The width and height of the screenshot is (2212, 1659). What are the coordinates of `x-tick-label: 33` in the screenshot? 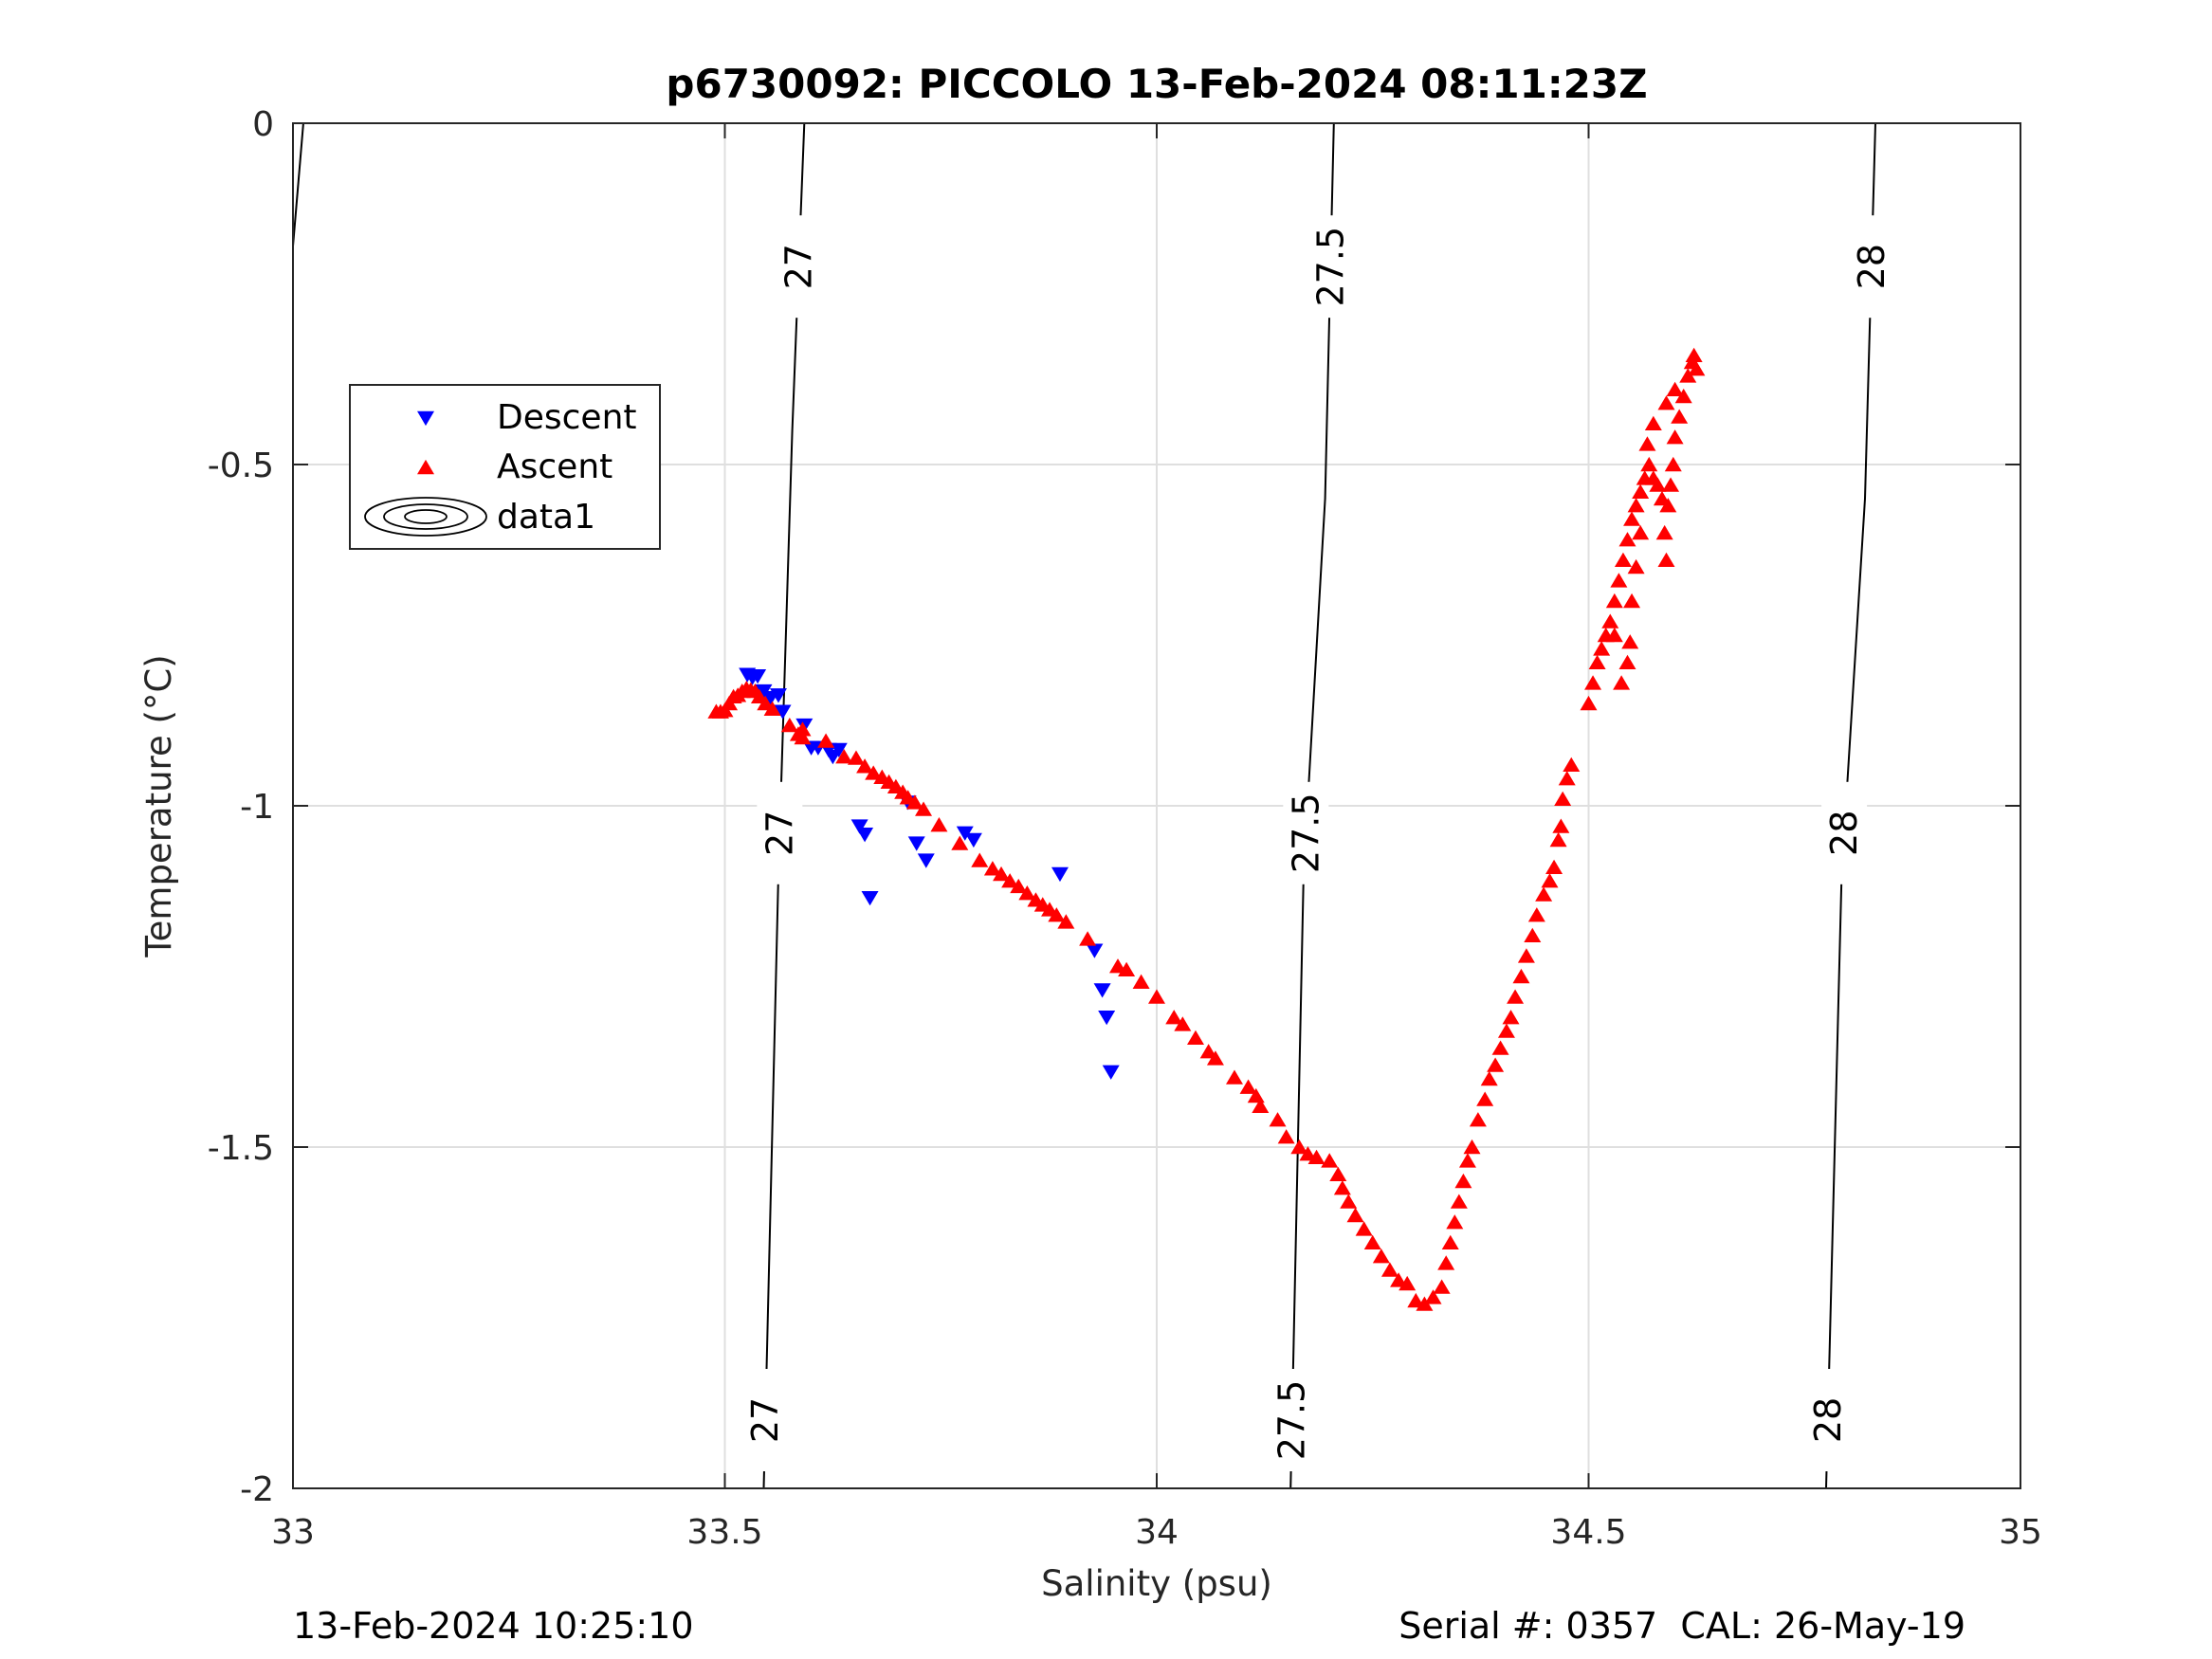 It's located at (293, 1532).